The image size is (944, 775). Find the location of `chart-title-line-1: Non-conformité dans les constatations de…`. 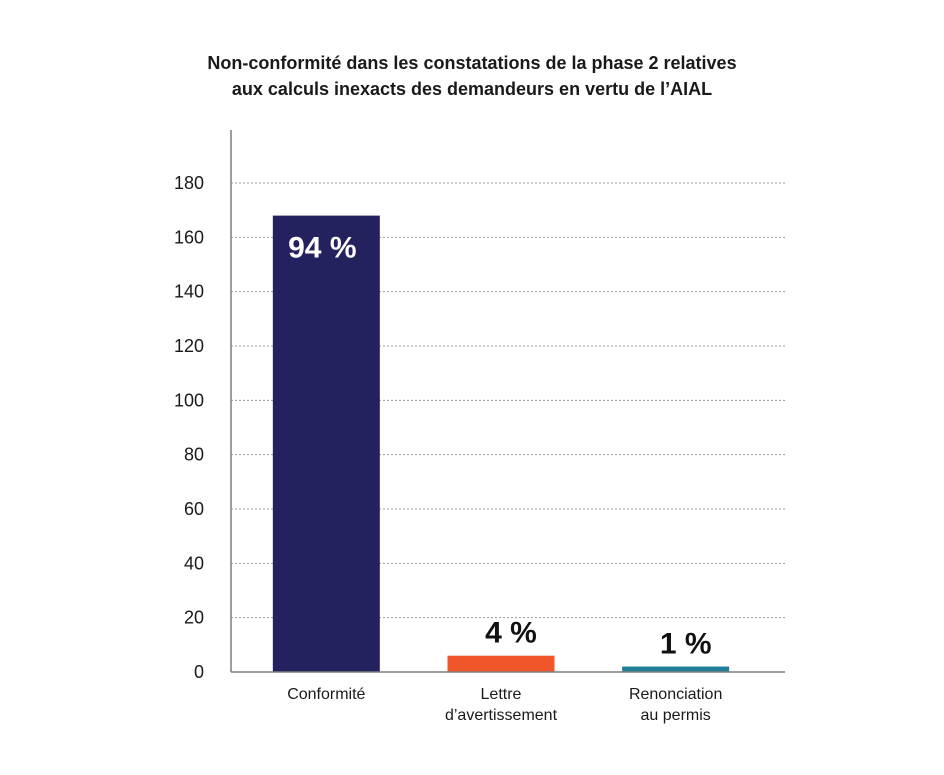

chart-title-line-1: Non-conformité dans les constatations de… is located at coordinates (472, 63).